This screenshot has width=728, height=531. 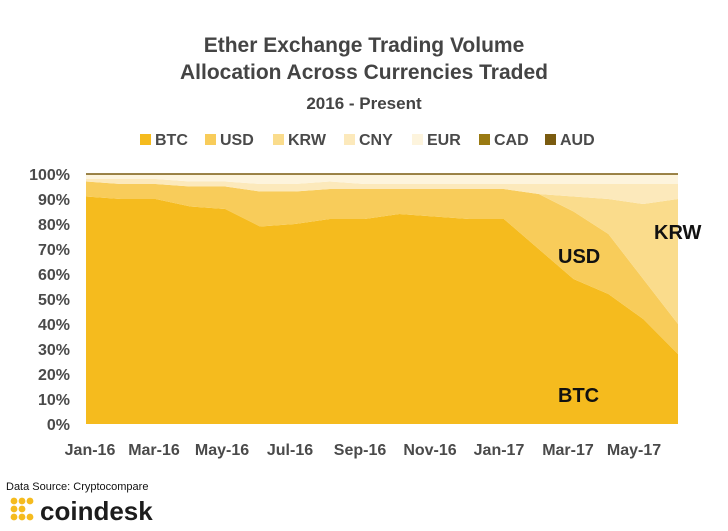 I want to click on x-tick-label: Nov-16, so click(x=429, y=450).